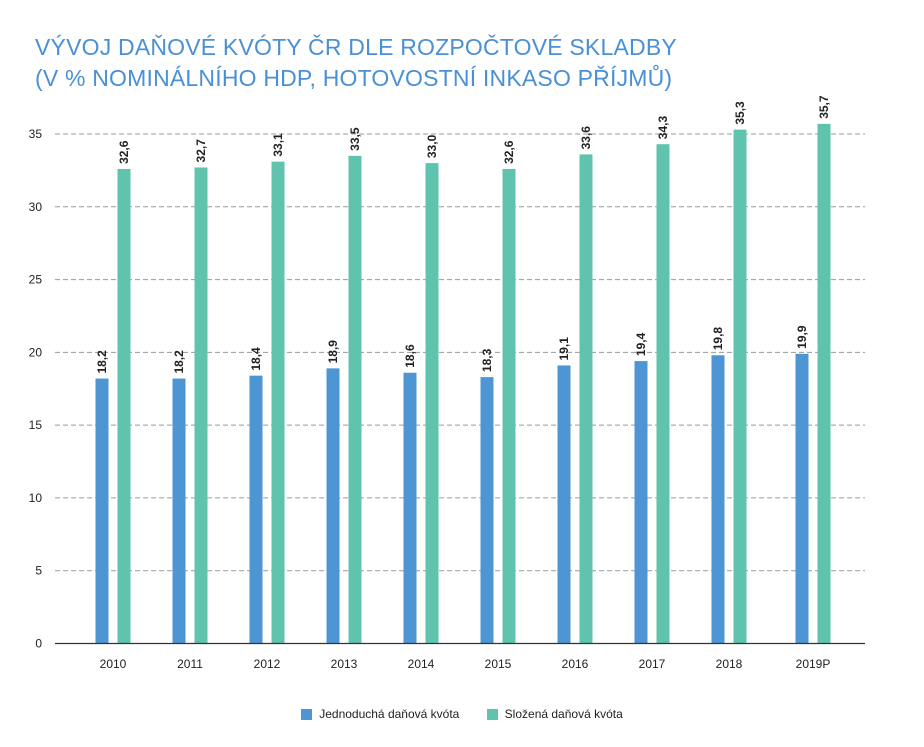 This screenshot has width=924, height=747. Describe the element at coordinates (389, 714) in the screenshot. I see `legend-label-jednoducha: Jednoduchá daňová kvóta` at that location.